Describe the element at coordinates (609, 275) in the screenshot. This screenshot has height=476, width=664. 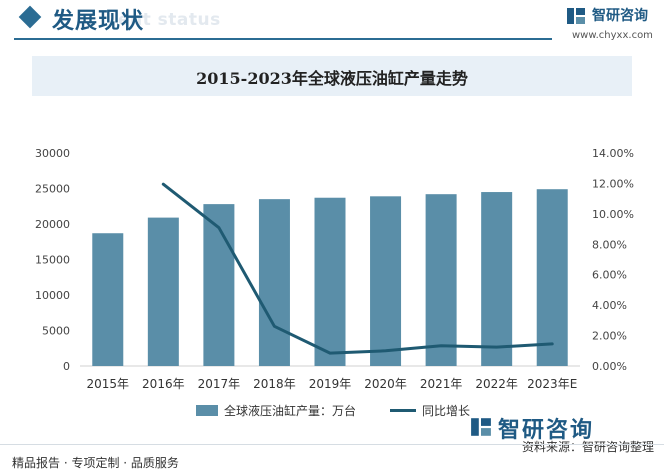
I see `y-right-tick-label: 6.00%` at that location.